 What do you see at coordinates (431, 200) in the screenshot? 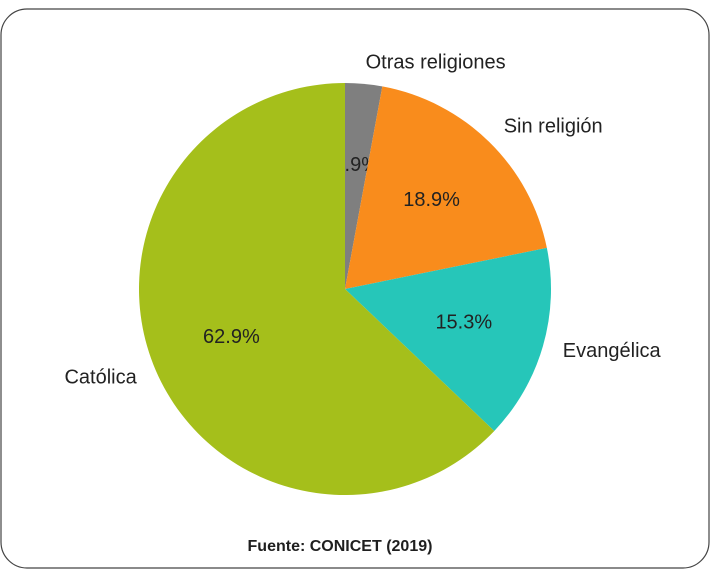
I see `value-label: 18.9%` at bounding box center [431, 200].